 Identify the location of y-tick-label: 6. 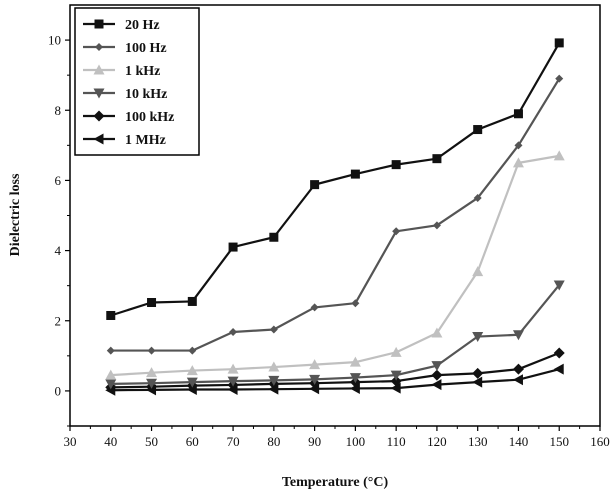
(58, 180).